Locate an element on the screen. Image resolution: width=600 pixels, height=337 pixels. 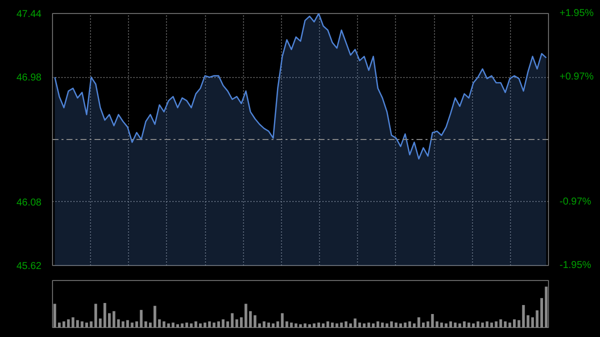
y2-tick-label: +0.97% is located at coordinates (577, 76).